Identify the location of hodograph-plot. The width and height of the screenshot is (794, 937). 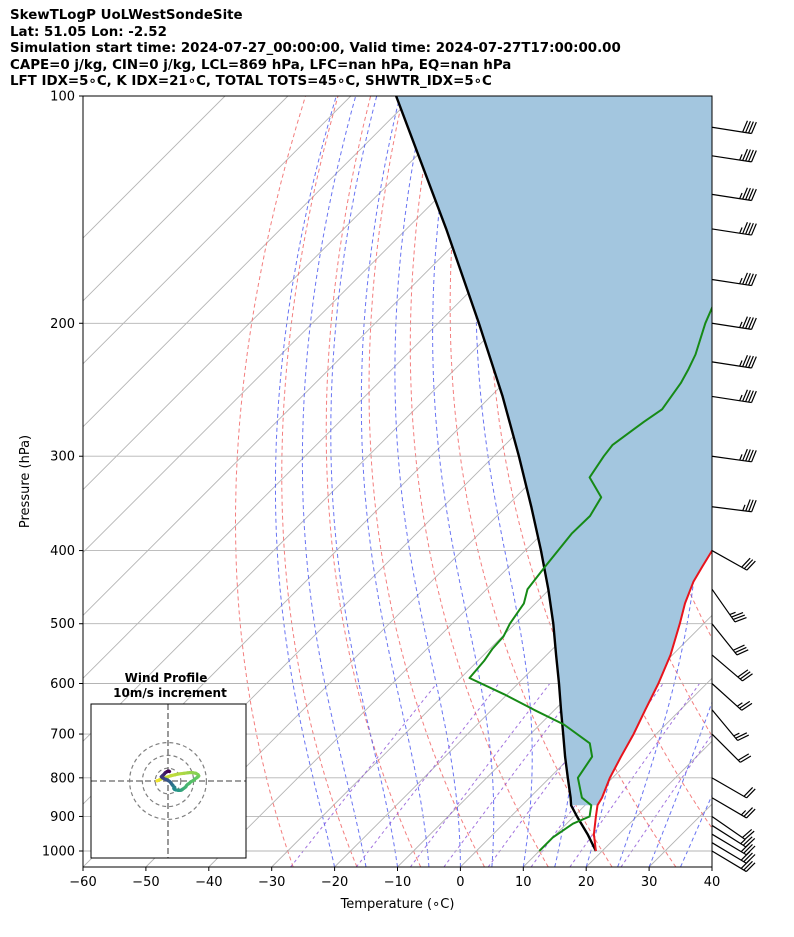
(168, 781).